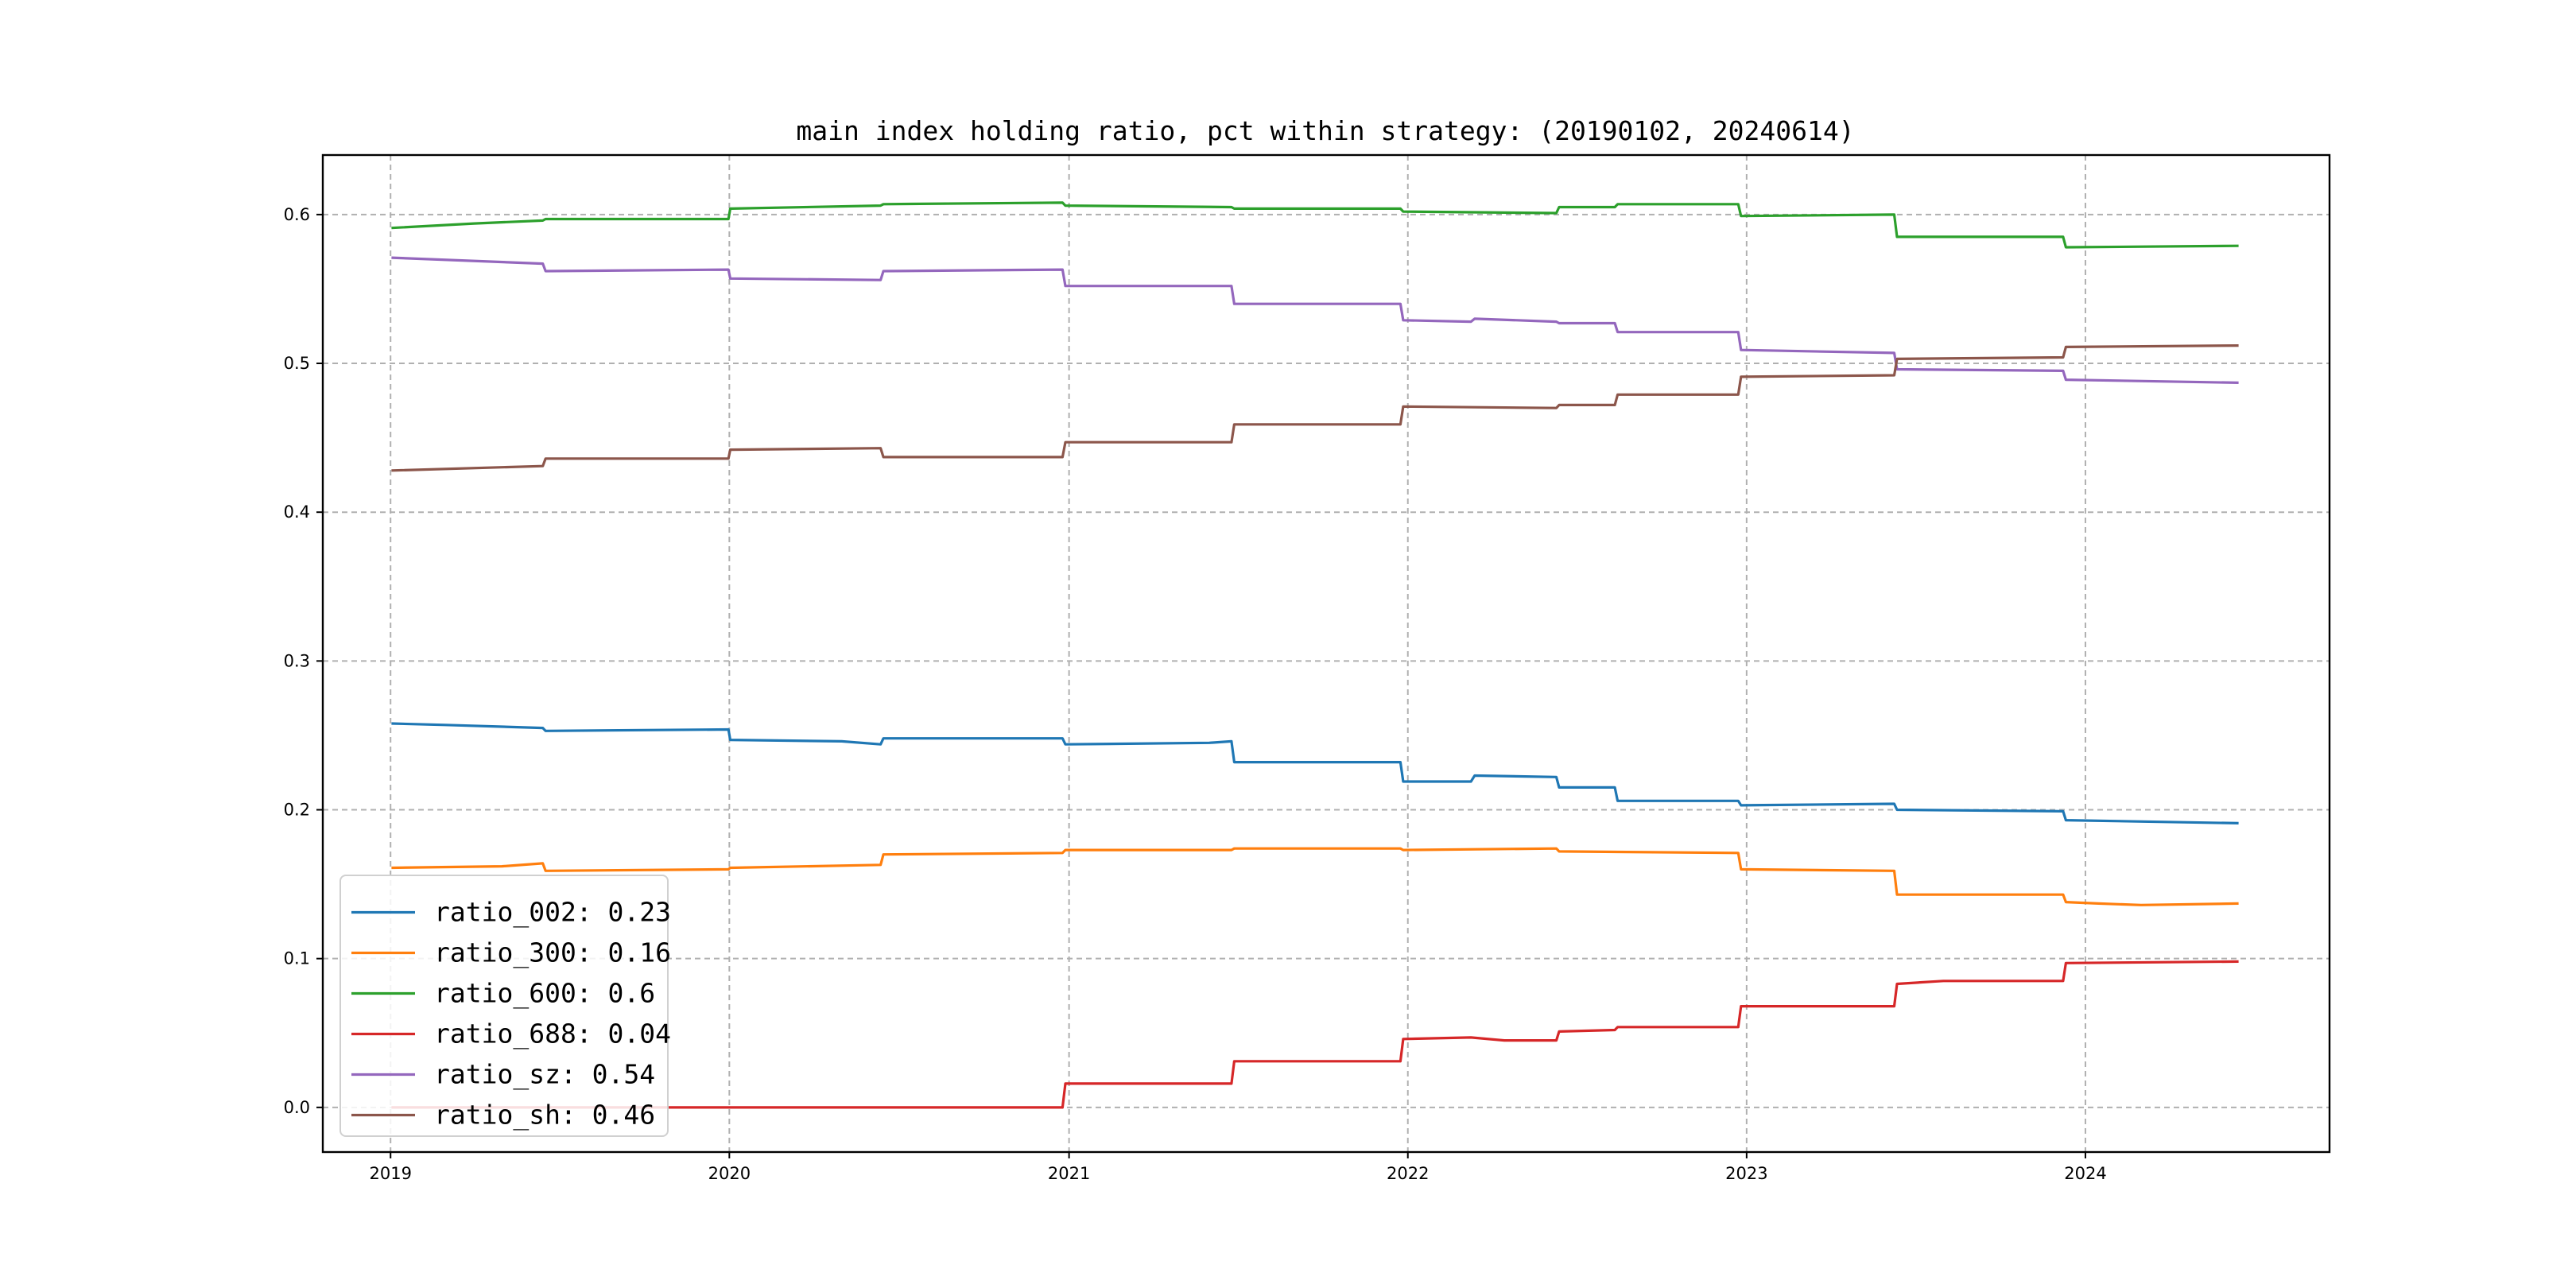 This screenshot has width=2576, height=1288. What do you see at coordinates (544, 1075) in the screenshot?
I see `legend-label-ratio-sz: ratio_sz: 0.54` at bounding box center [544, 1075].